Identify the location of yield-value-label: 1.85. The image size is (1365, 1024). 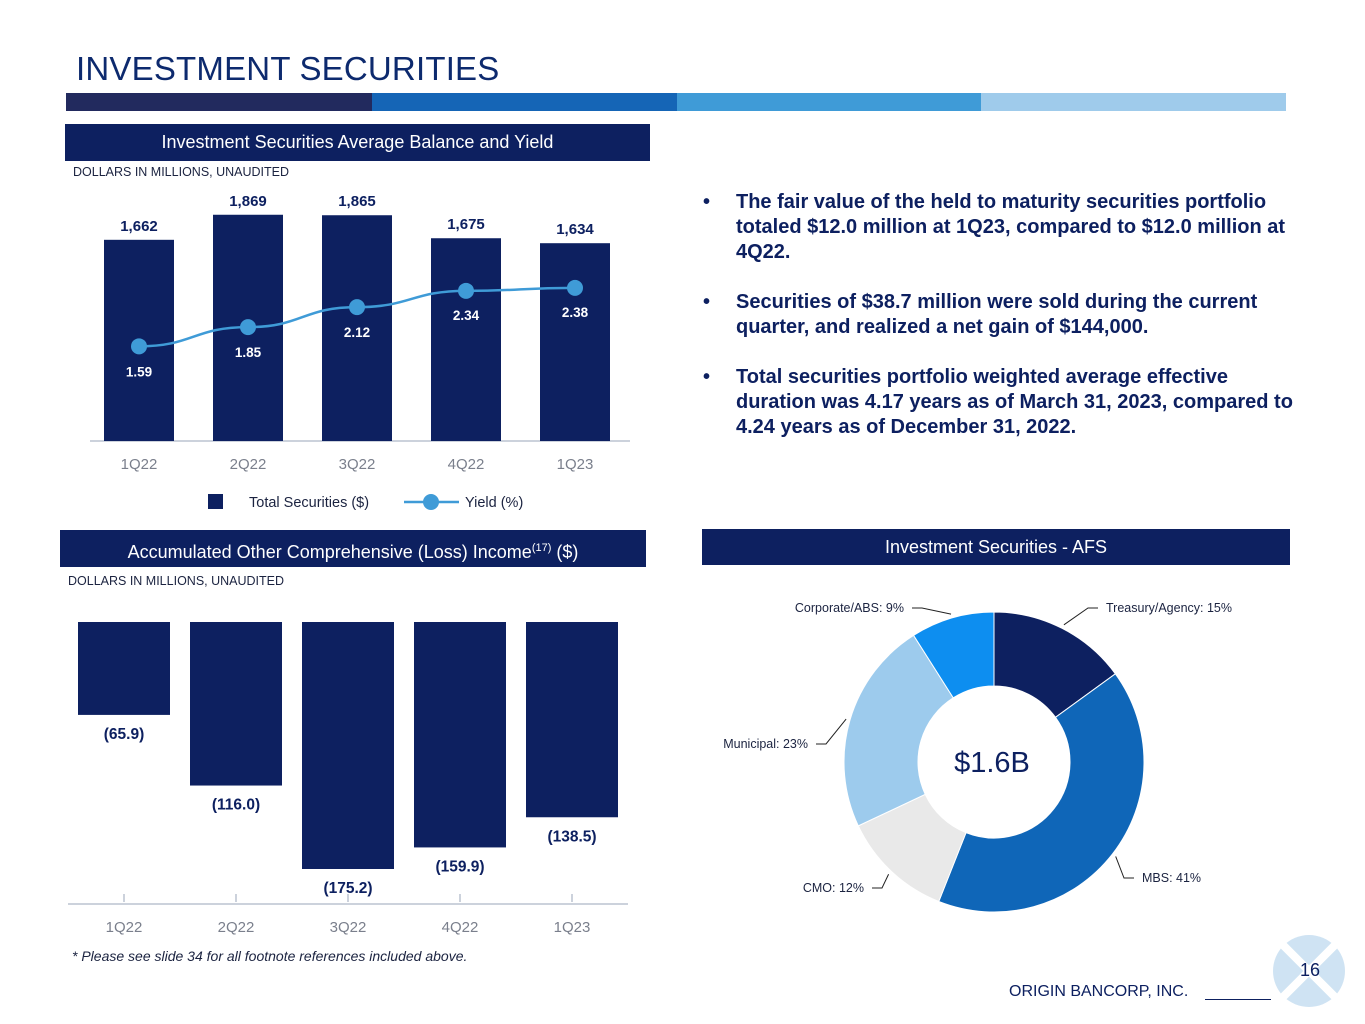
(248, 352).